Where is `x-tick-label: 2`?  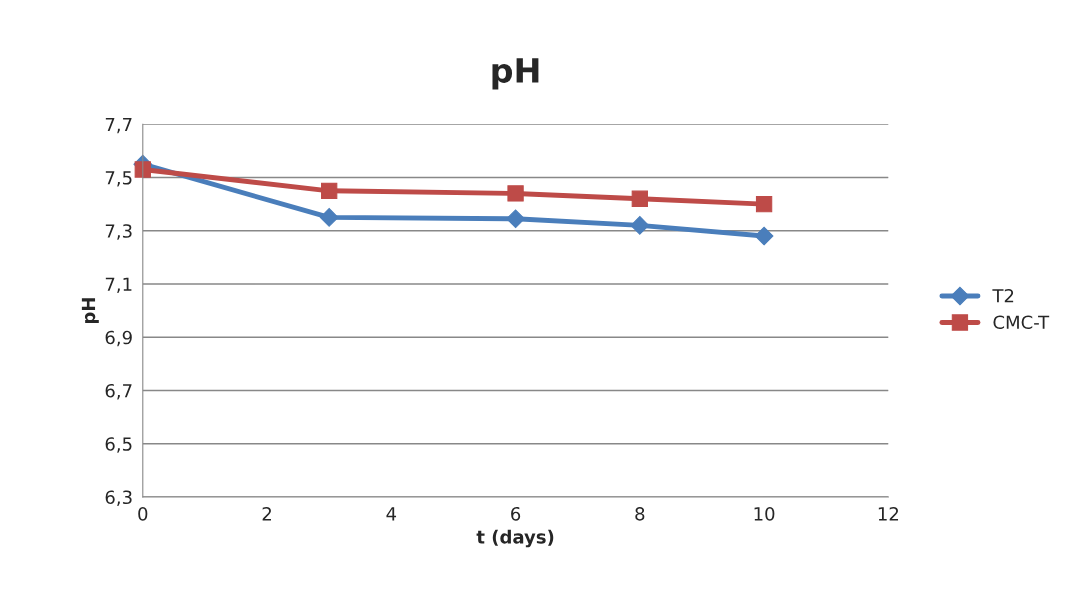
x-tick-label: 2 is located at coordinates (266, 513).